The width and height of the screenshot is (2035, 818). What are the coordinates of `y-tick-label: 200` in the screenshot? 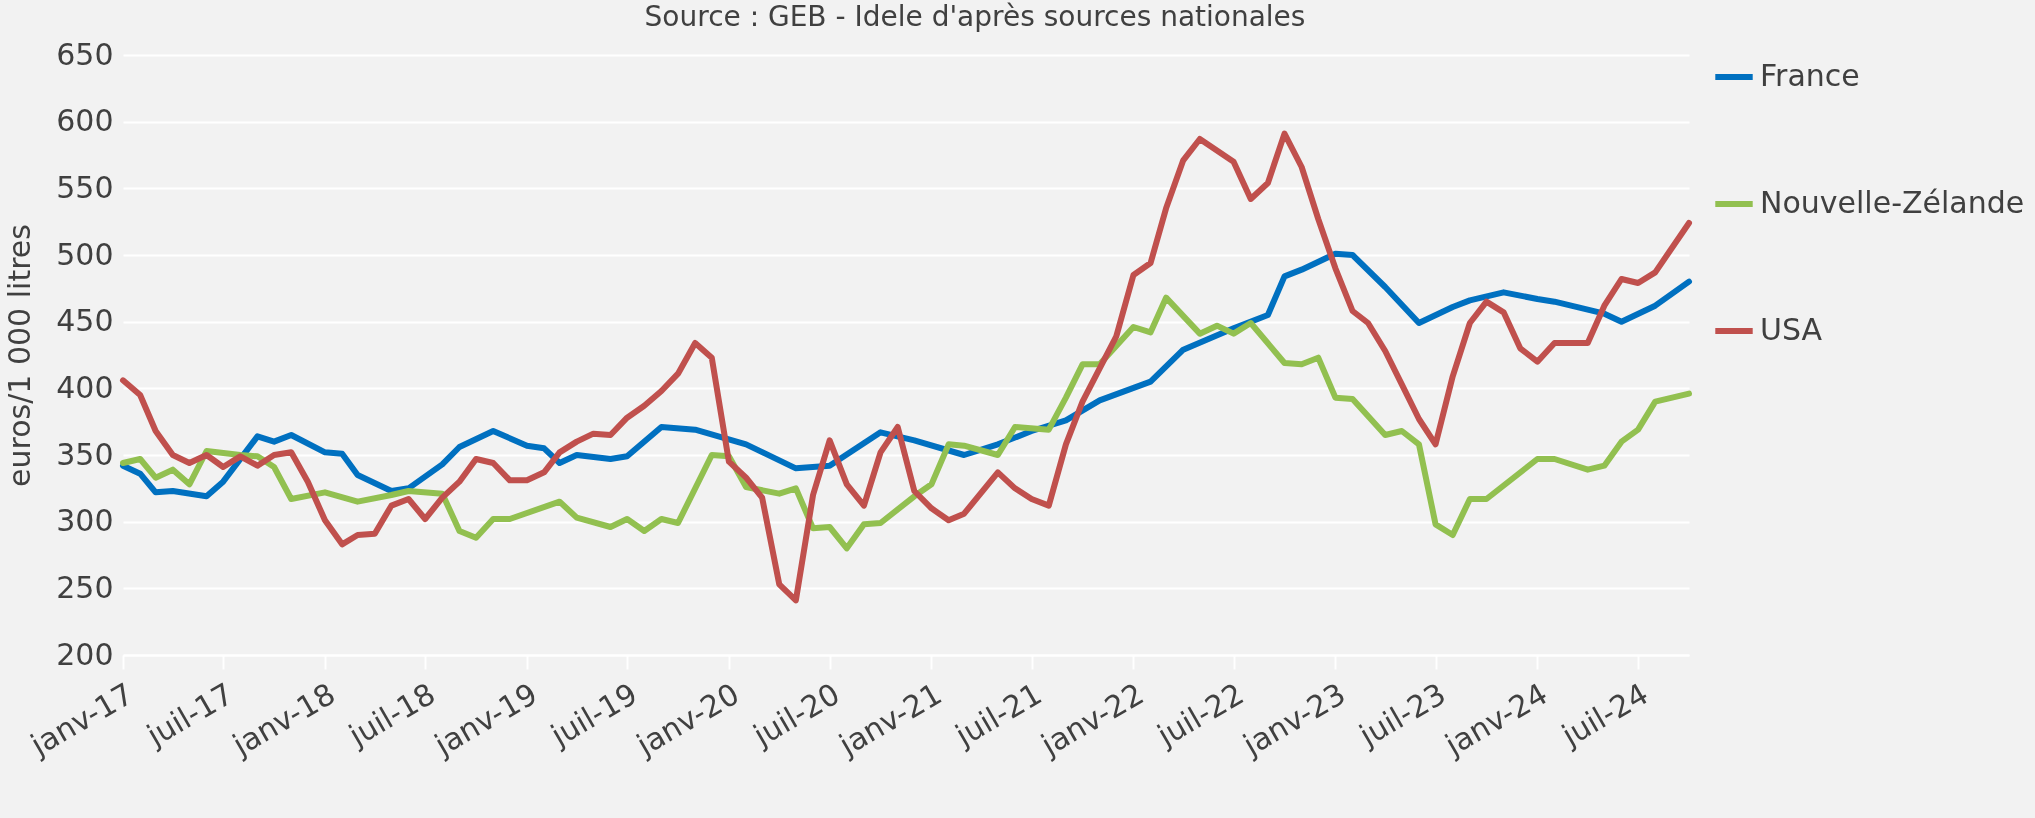 It's located at (85, 654).